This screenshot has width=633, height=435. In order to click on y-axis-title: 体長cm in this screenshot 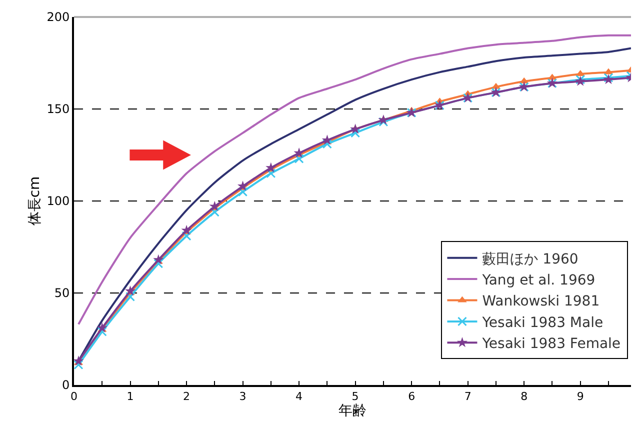, I will do `click(34, 201)`.